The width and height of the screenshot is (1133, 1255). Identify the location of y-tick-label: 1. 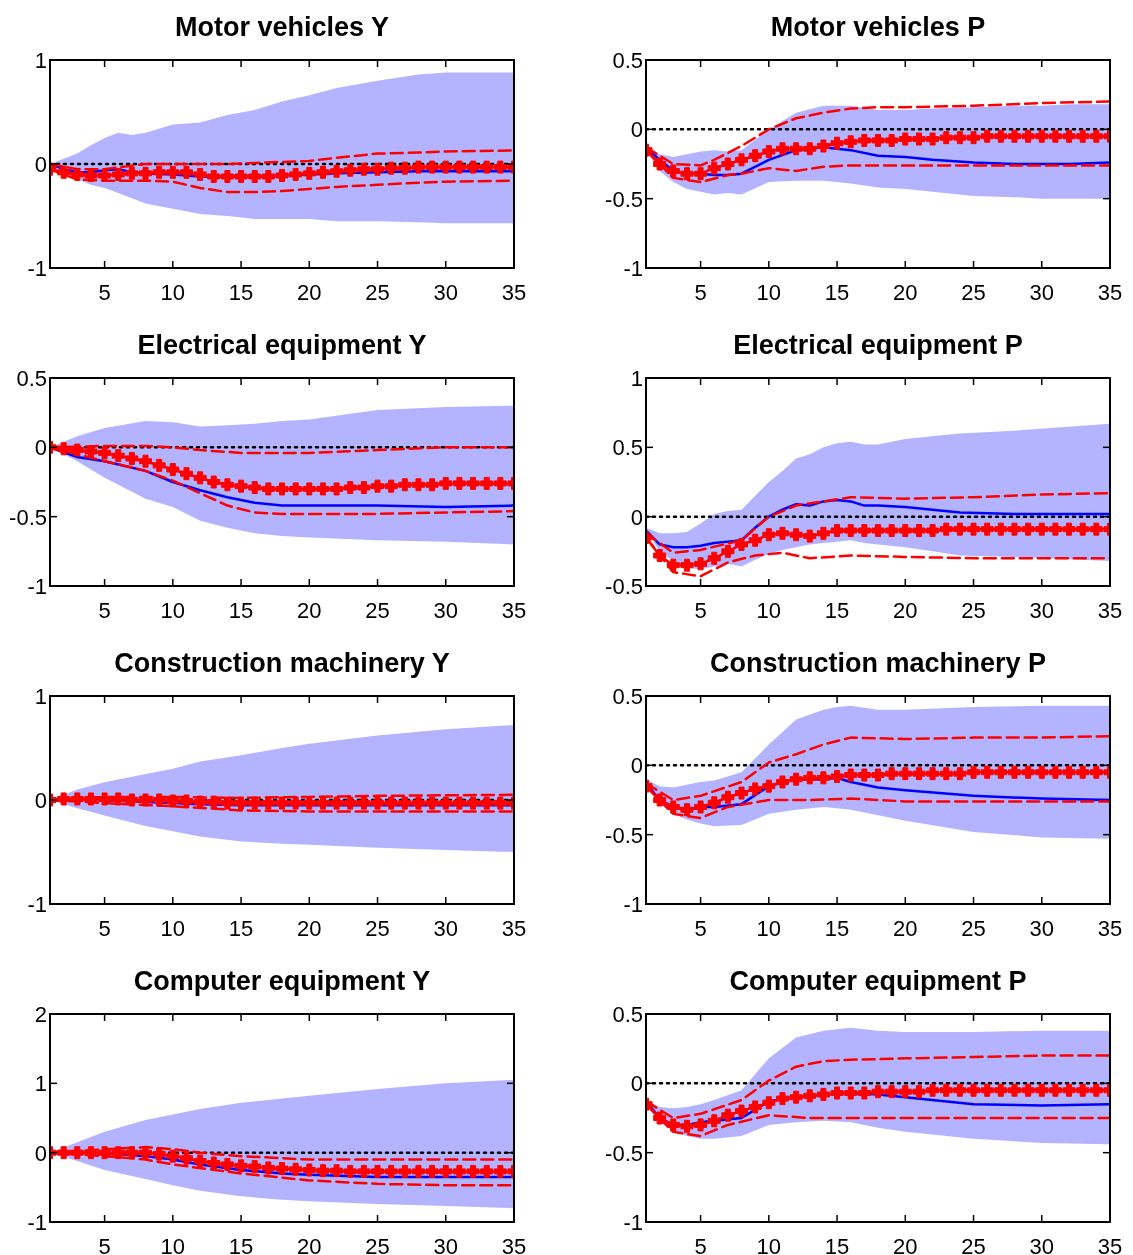
(40, 1084).